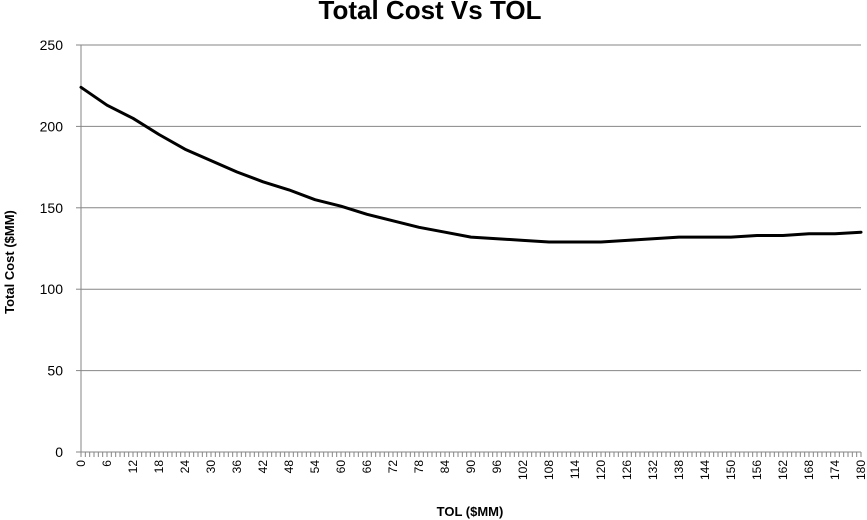  I want to click on x-tick-label: 18, so click(159, 467).